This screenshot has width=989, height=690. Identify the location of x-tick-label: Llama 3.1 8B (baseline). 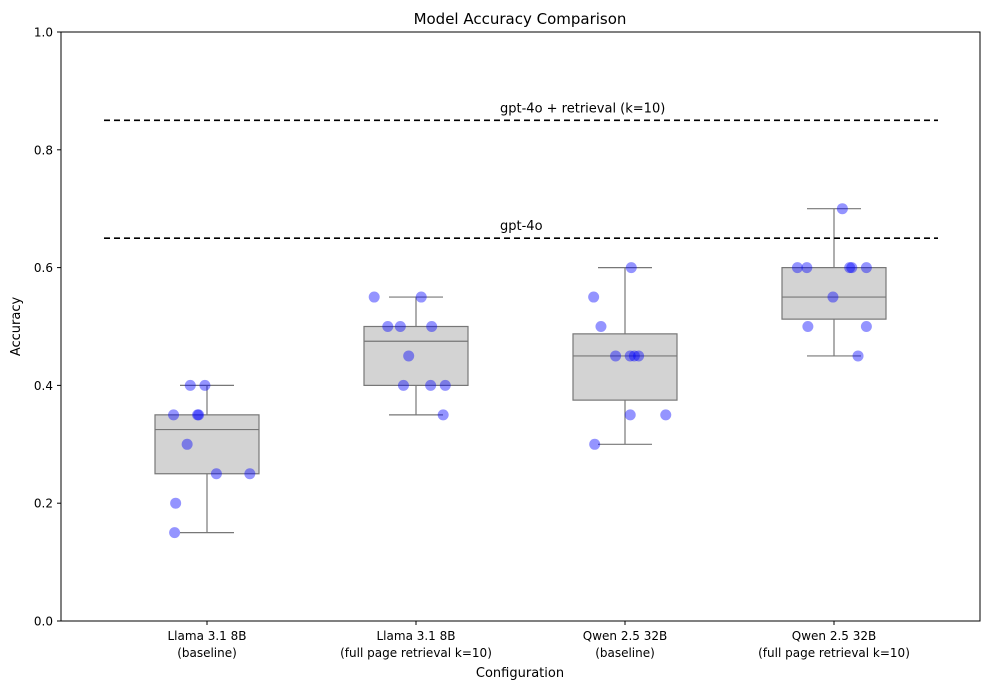
(207, 644).